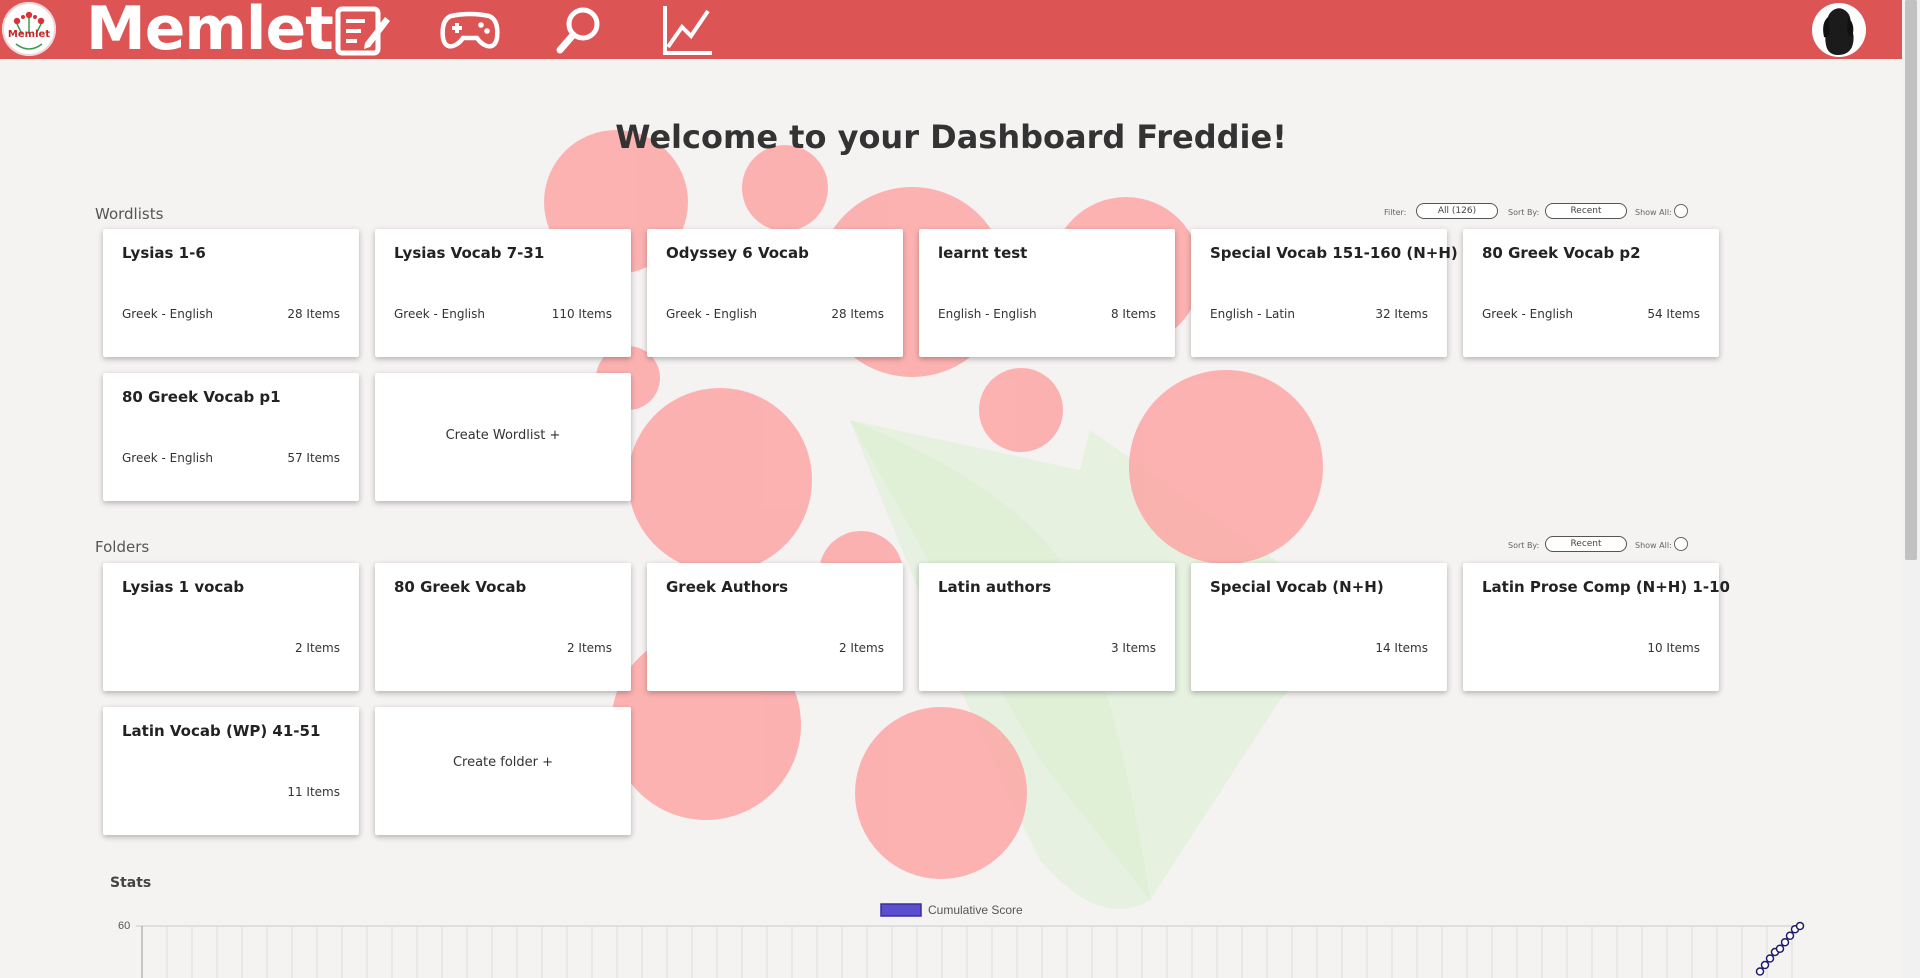 The width and height of the screenshot is (1920, 978). What do you see at coordinates (1596, 627) in the screenshot?
I see `folder-card: Latin Prose Comp (N+H) 1-10 10 Items` at bounding box center [1596, 627].